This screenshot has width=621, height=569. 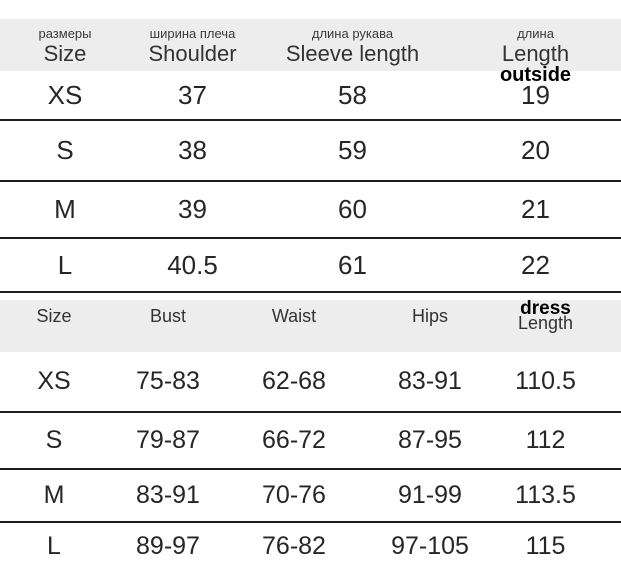 I want to click on bust-cell: 75-83, so click(x=168, y=381).